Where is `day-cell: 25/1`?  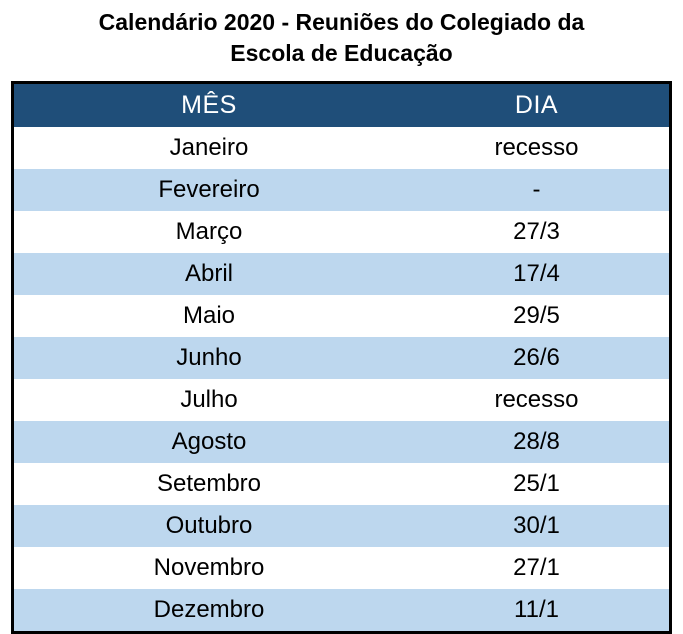 day-cell: 25/1 is located at coordinates (537, 484).